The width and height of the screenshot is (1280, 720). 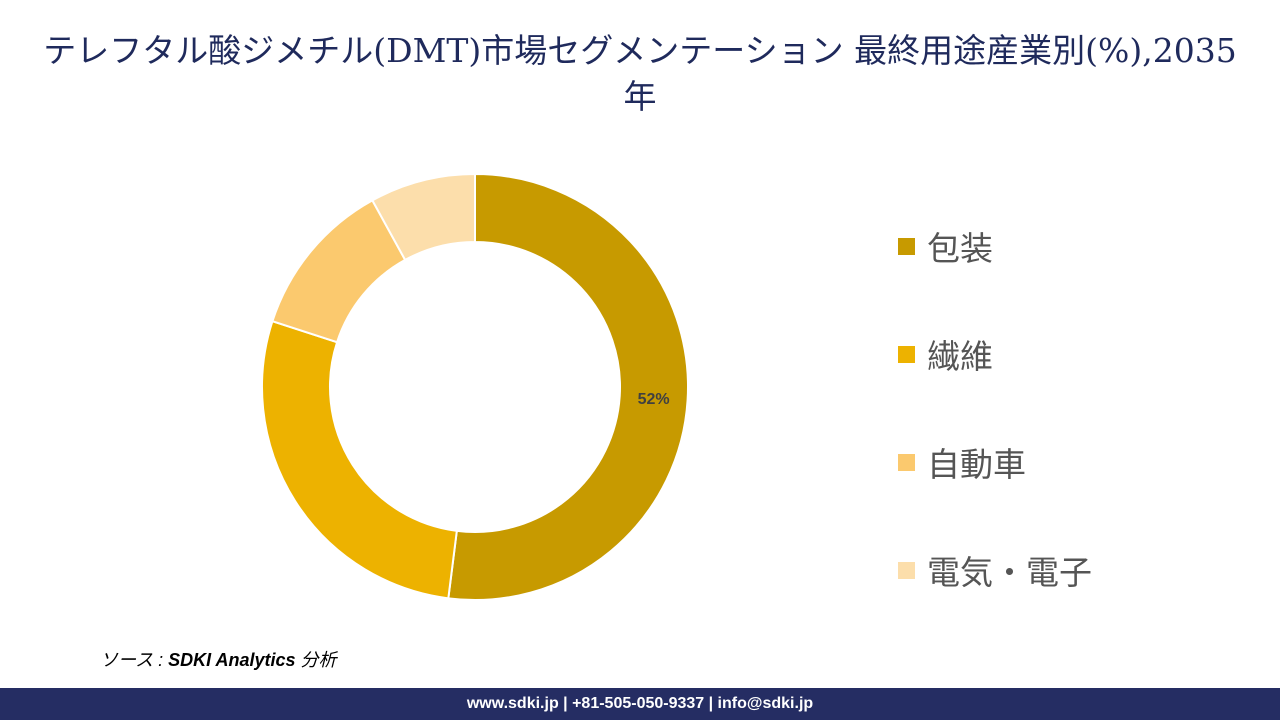 What do you see at coordinates (654, 399) in the screenshot?
I see `data-label: 52%` at bounding box center [654, 399].